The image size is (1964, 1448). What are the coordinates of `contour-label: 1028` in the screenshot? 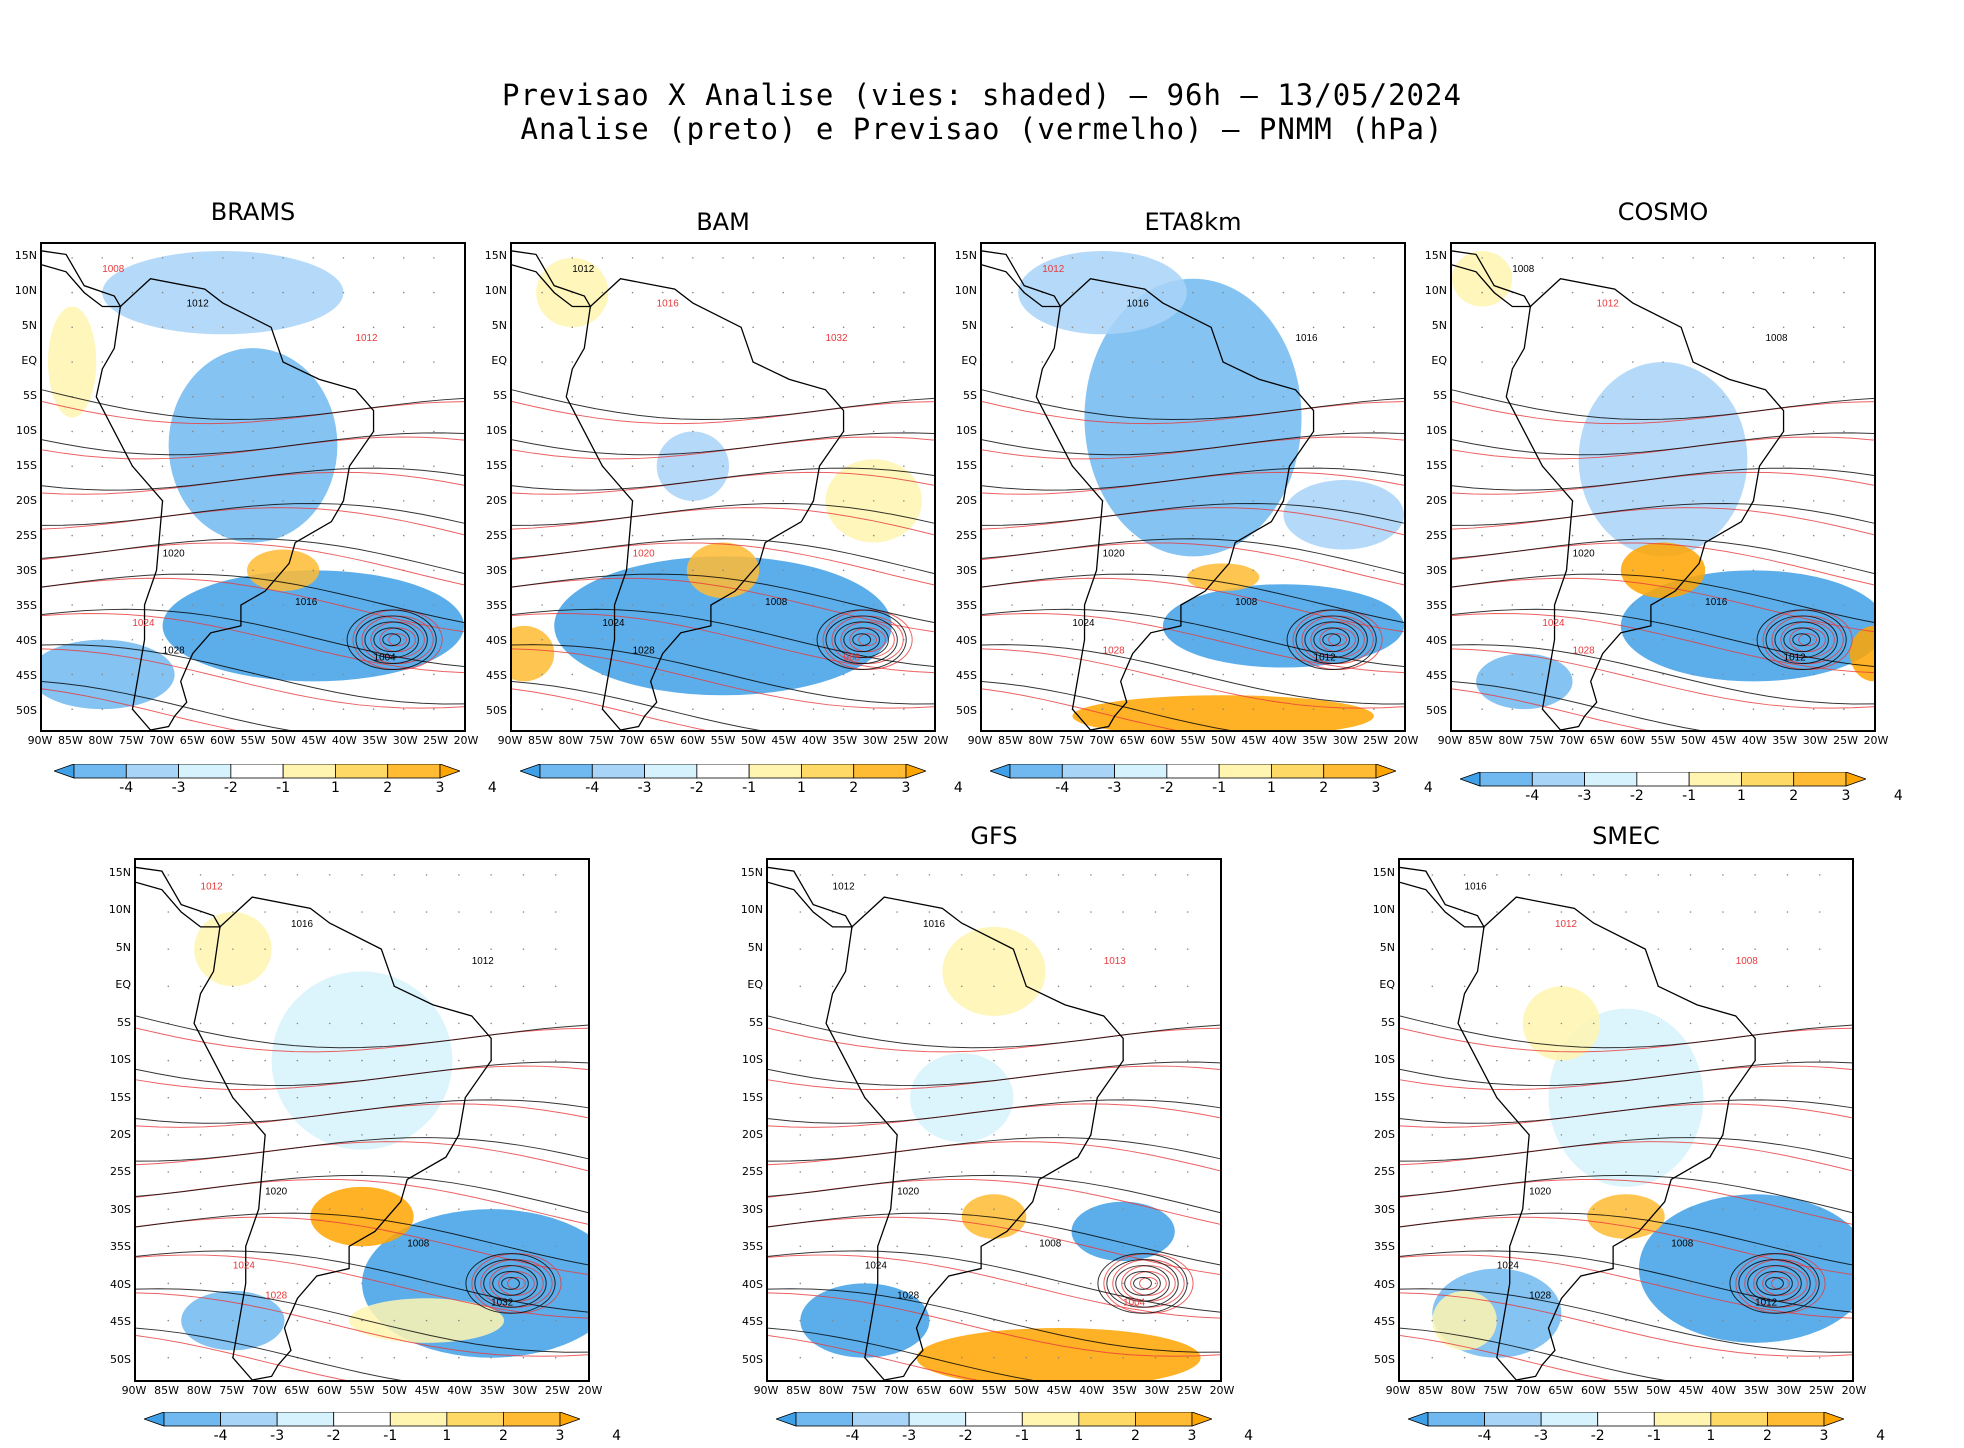 It's located at (174, 651).